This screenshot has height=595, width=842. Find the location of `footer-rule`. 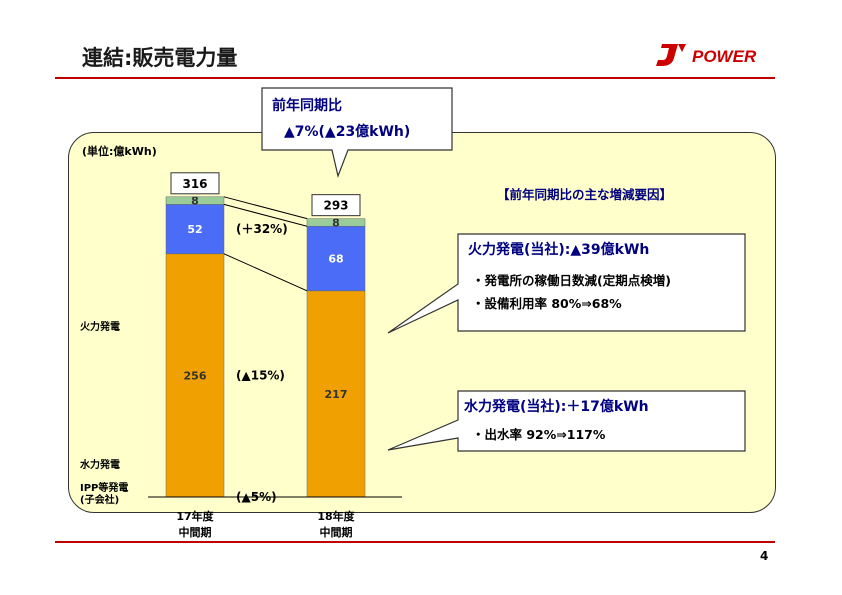

footer-rule is located at coordinates (415, 542).